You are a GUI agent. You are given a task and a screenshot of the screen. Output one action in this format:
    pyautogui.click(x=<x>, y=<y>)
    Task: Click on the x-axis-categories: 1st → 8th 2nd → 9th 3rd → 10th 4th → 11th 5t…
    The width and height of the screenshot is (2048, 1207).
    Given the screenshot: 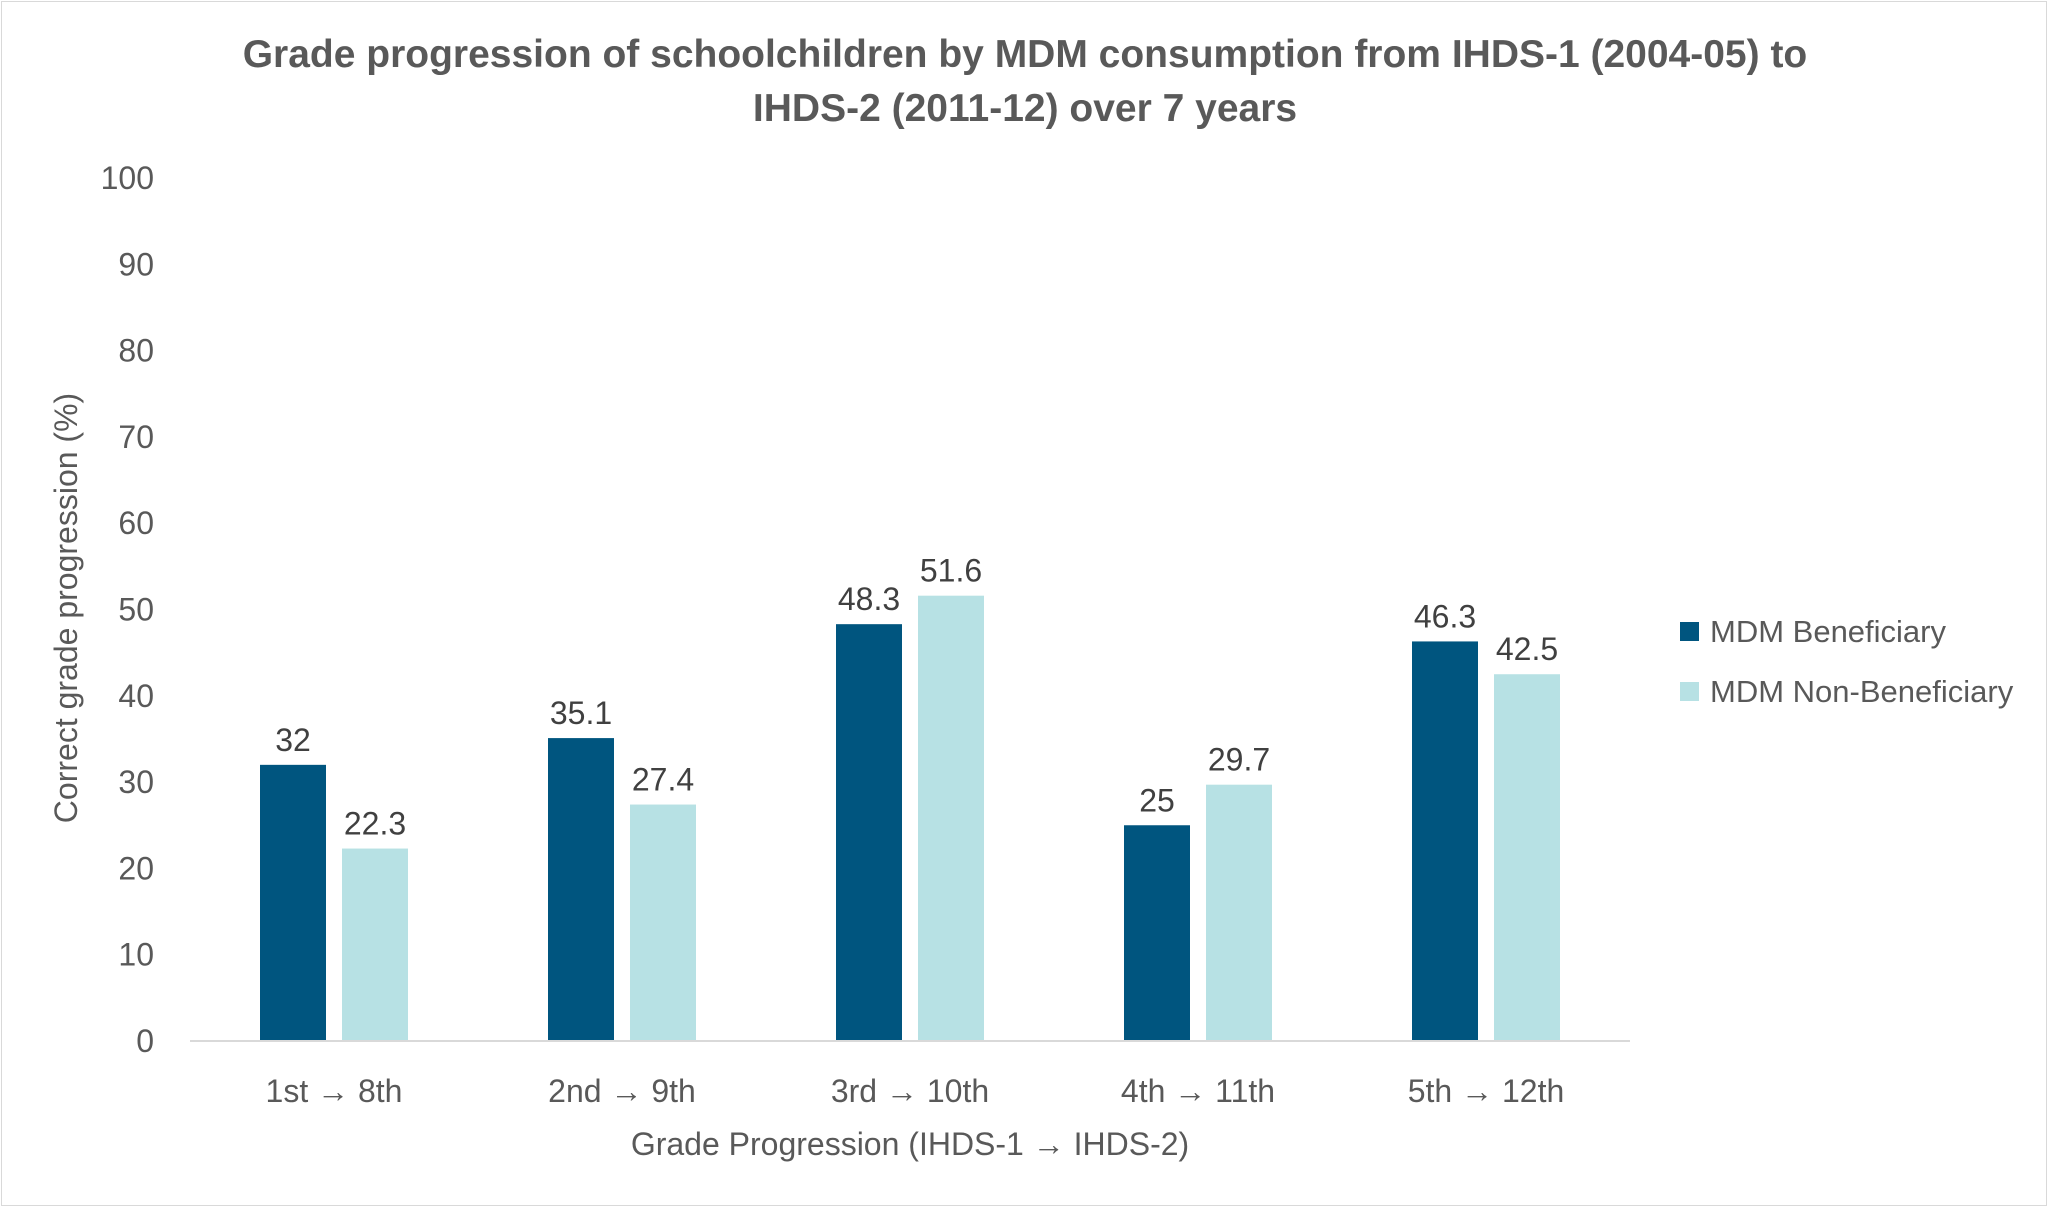 What is the action you would take?
    pyautogui.click(x=915, y=1091)
    